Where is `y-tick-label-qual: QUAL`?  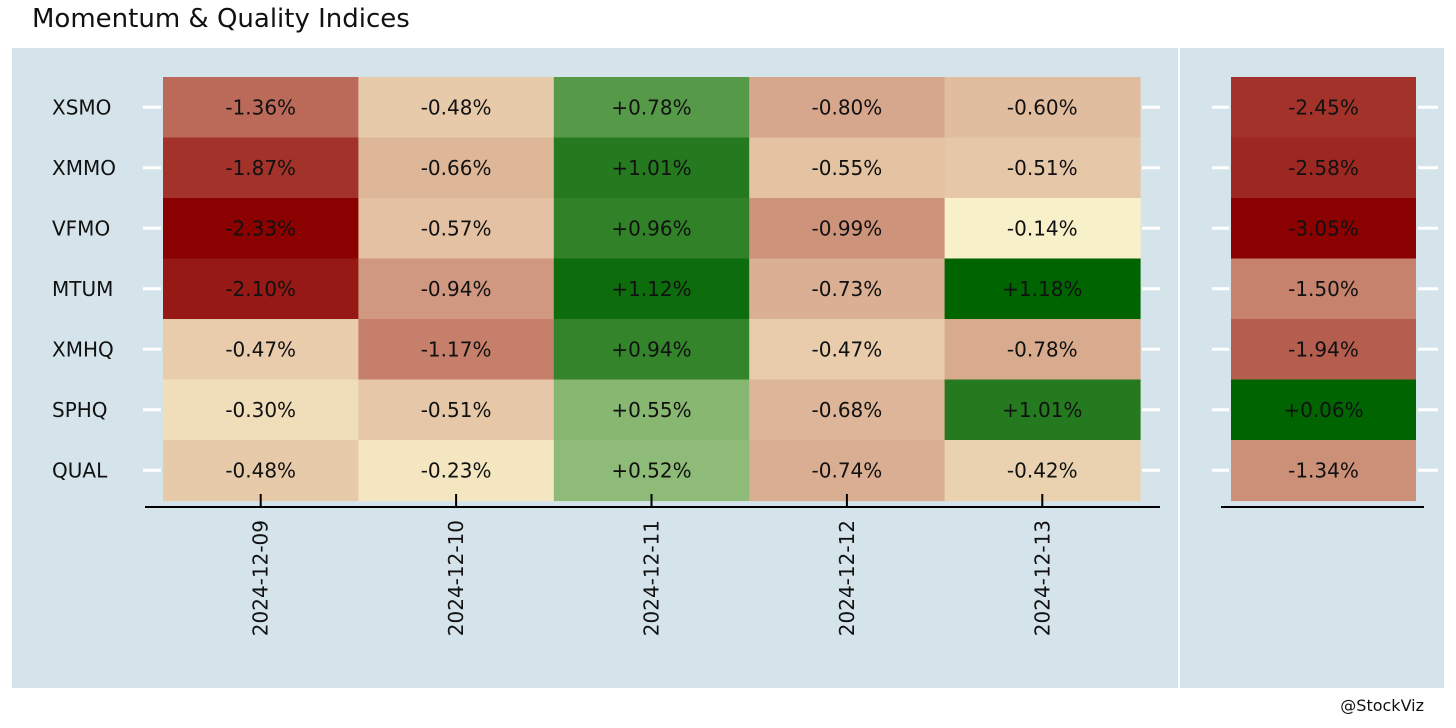 y-tick-label-qual: QUAL is located at coordinates (80, 470).